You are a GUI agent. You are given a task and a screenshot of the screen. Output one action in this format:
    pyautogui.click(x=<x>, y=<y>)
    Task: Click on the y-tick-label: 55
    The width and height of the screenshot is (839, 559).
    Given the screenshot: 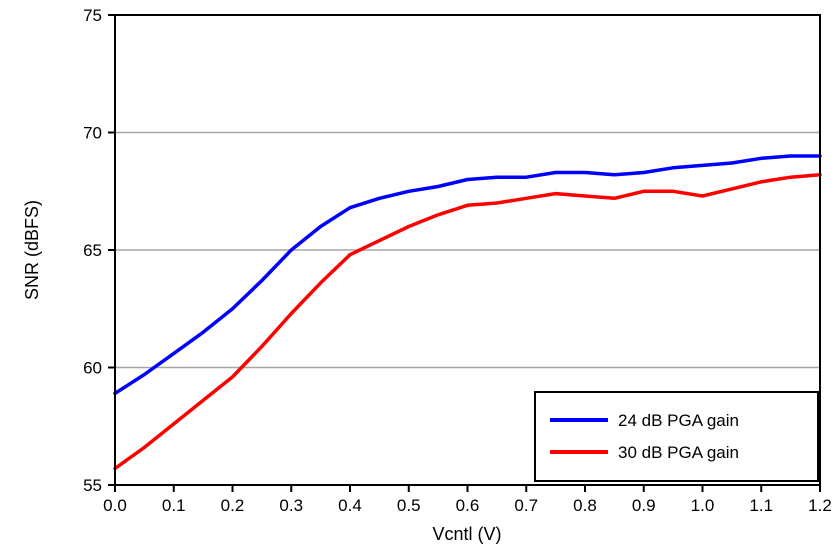 What is the action you would take?
    pyautogui.click(x=92, y=485)
    